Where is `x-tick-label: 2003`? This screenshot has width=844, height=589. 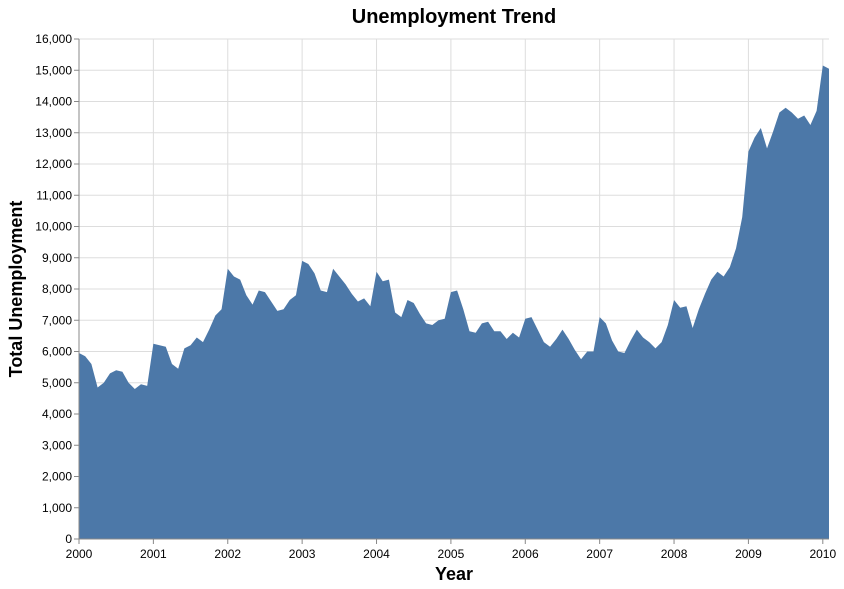
x-tick-label: 2003 is located at coordinates (302, 554).